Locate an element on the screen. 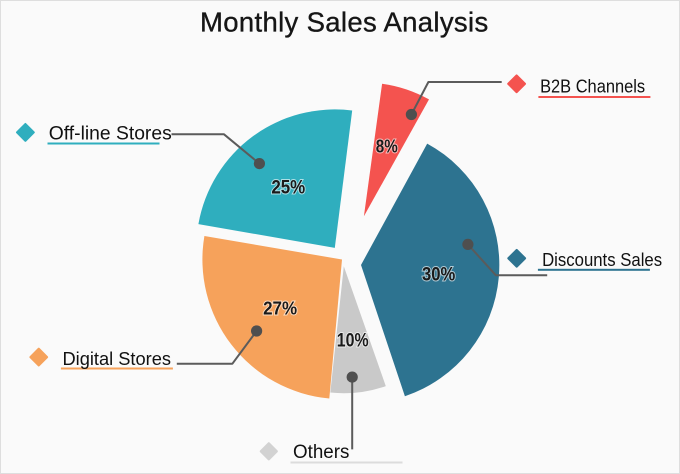  svg-text: Monthly Sales Analysis is located at coordinates (344, 22).